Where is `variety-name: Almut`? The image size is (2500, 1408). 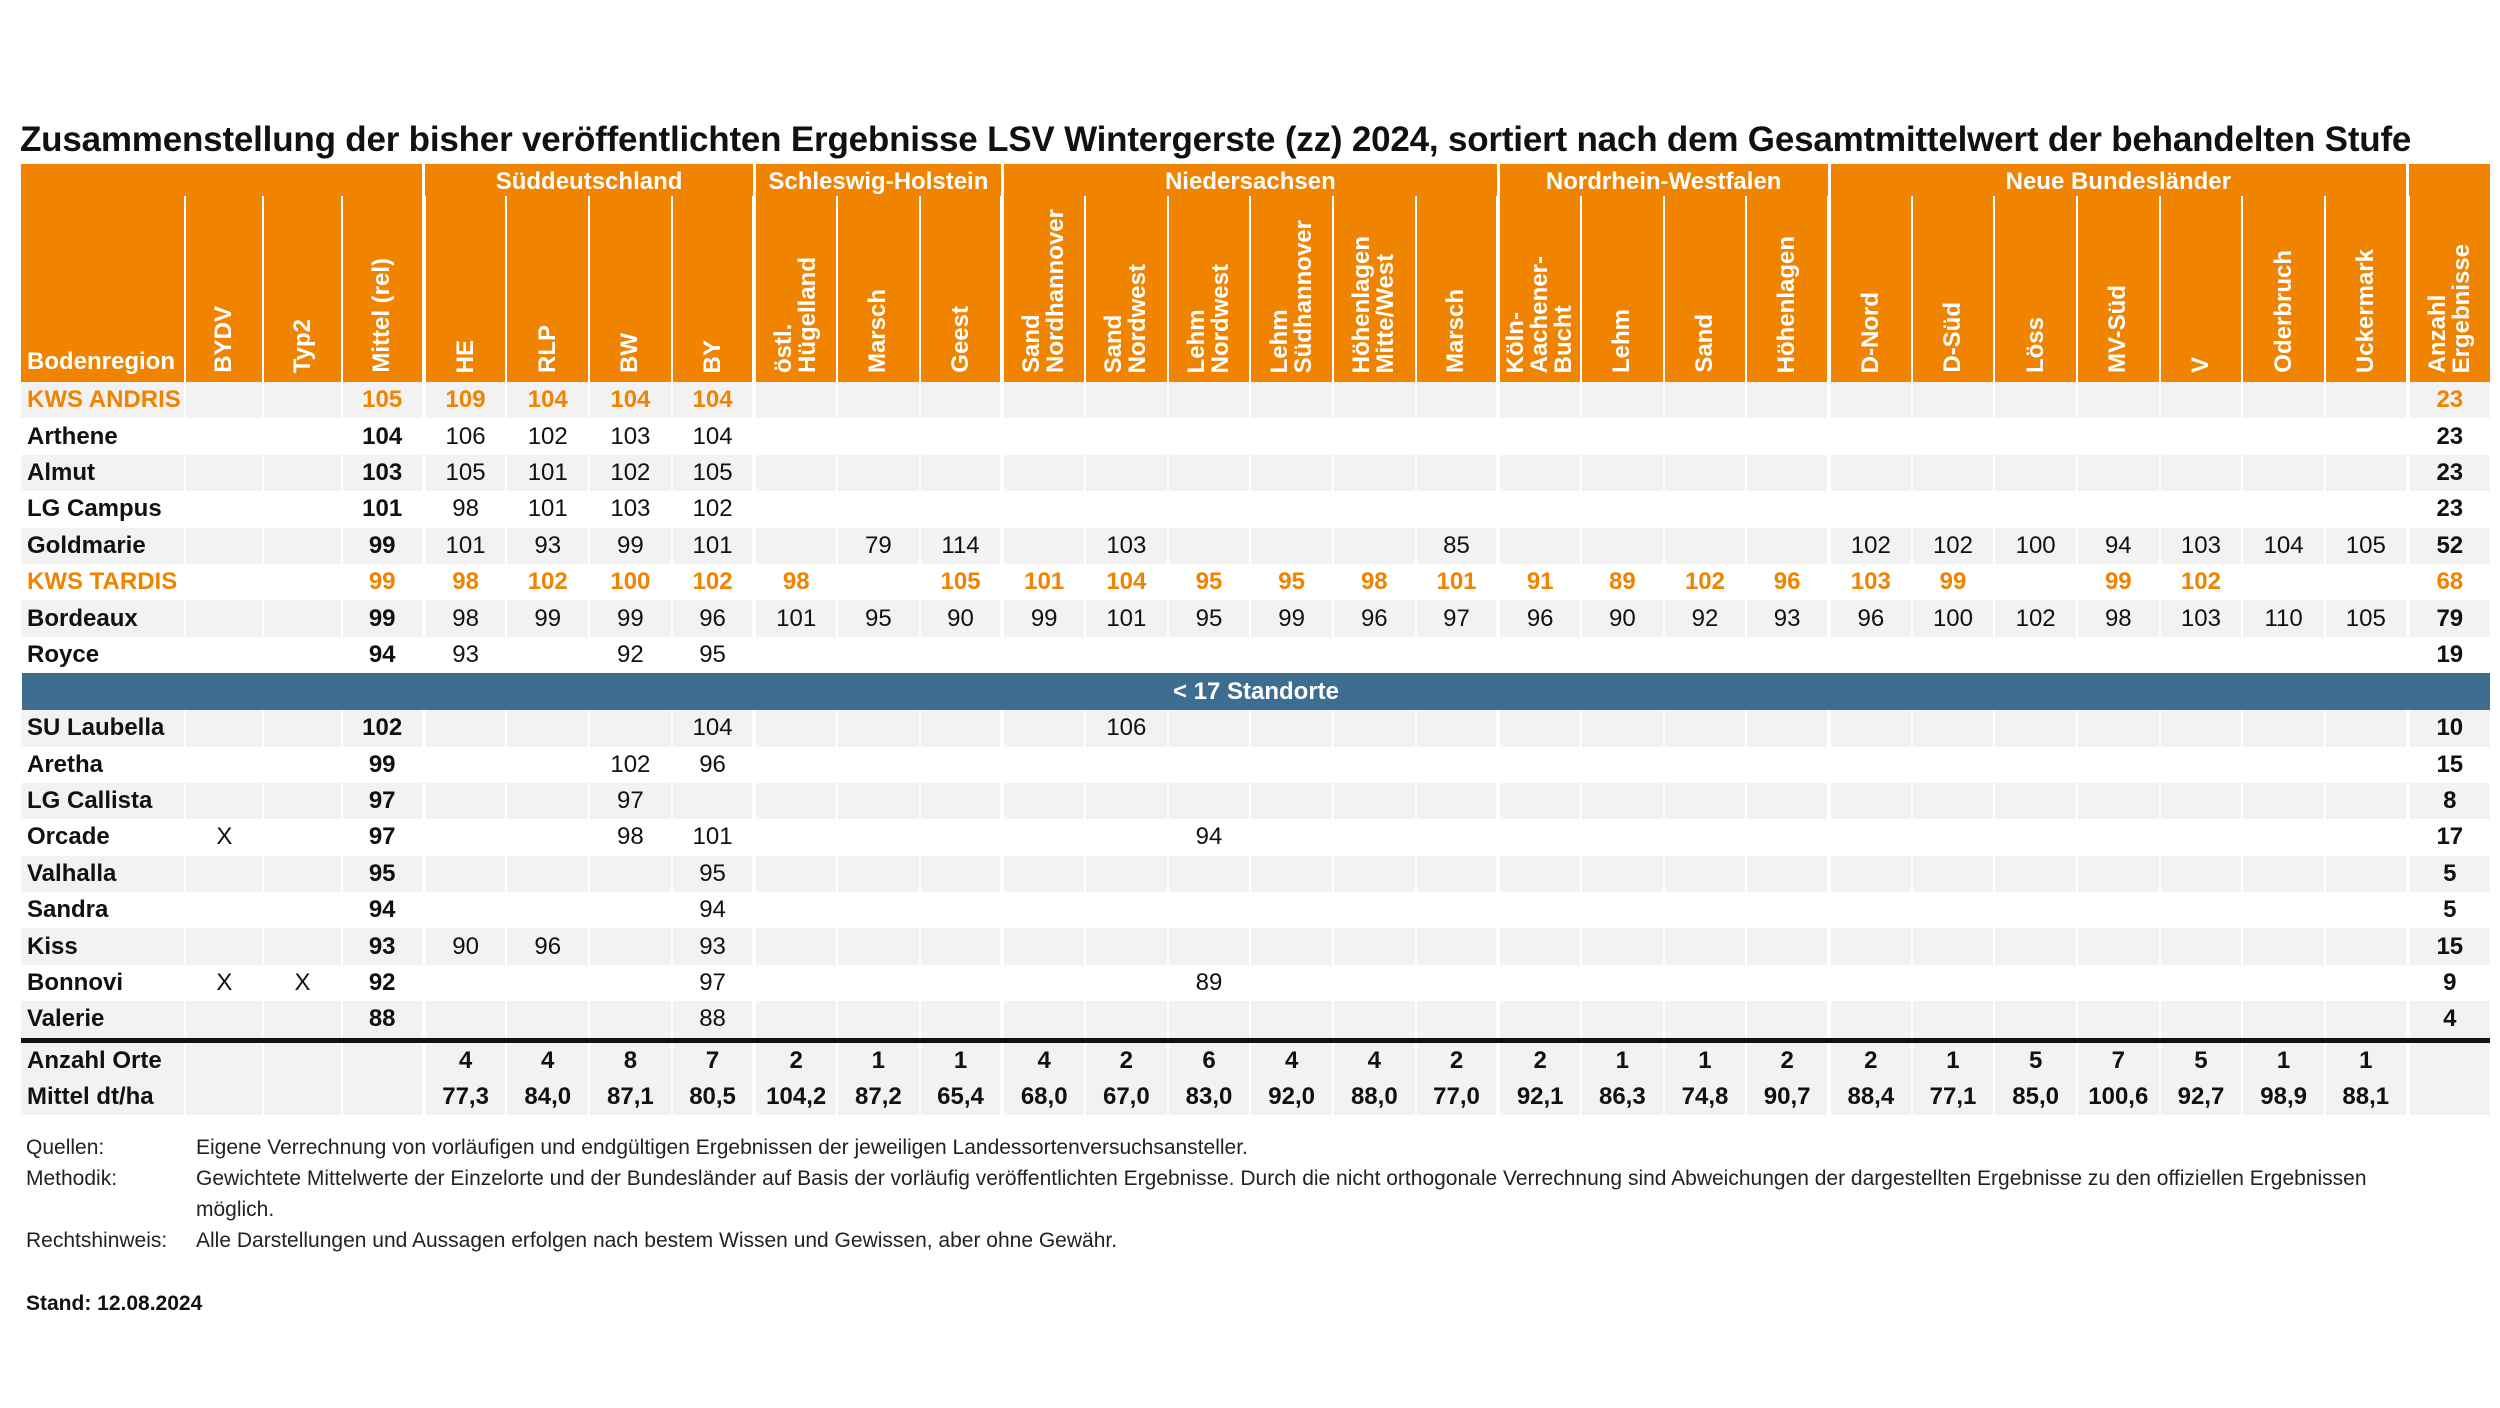 variety-name: Almut is located at coordinates (103, 473).